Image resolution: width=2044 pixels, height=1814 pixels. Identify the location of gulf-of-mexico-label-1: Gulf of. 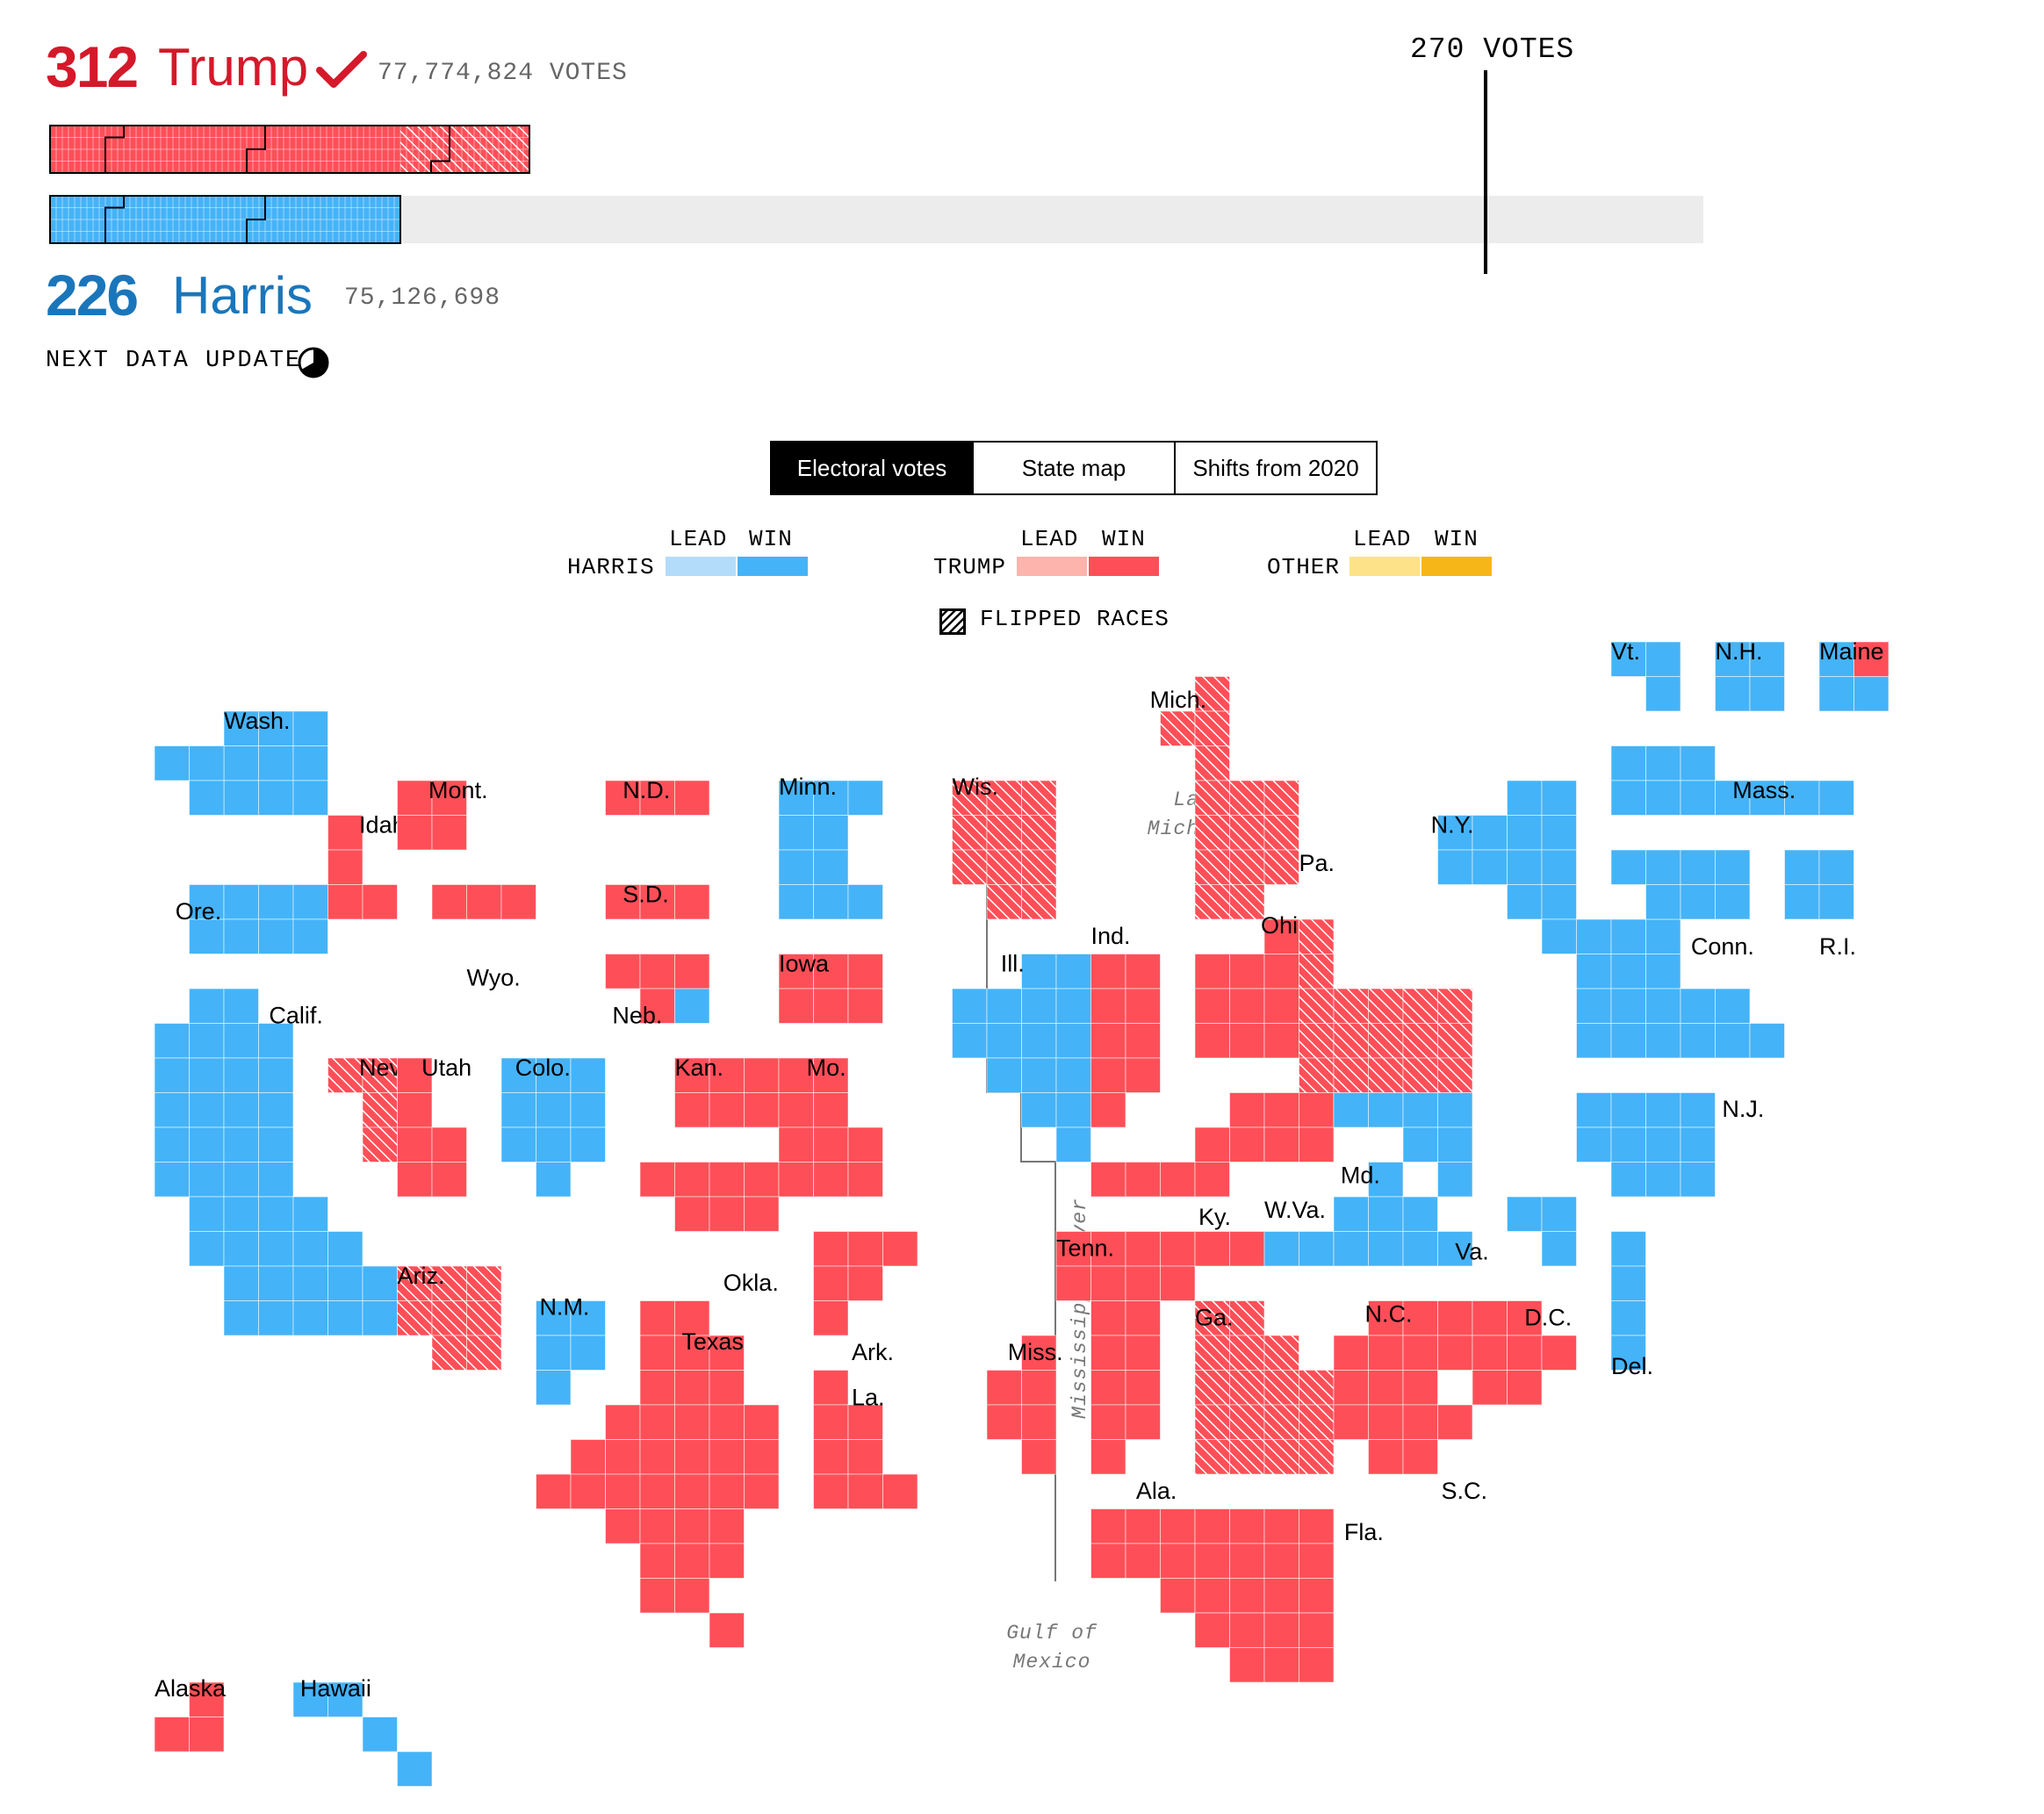
(1052, 1633).